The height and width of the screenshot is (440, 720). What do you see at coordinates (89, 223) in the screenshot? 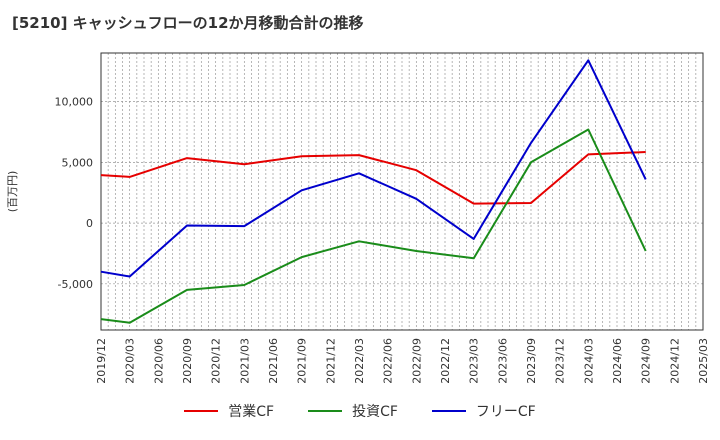
I see `y-tick-label: 0` at bounding box center [89, 223].